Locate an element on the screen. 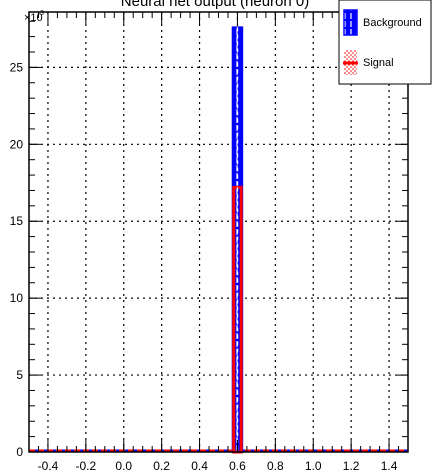 This screenshot has height=474, width=433. x-tick-label-5: 0.6 is located at coordinates (237, 466).